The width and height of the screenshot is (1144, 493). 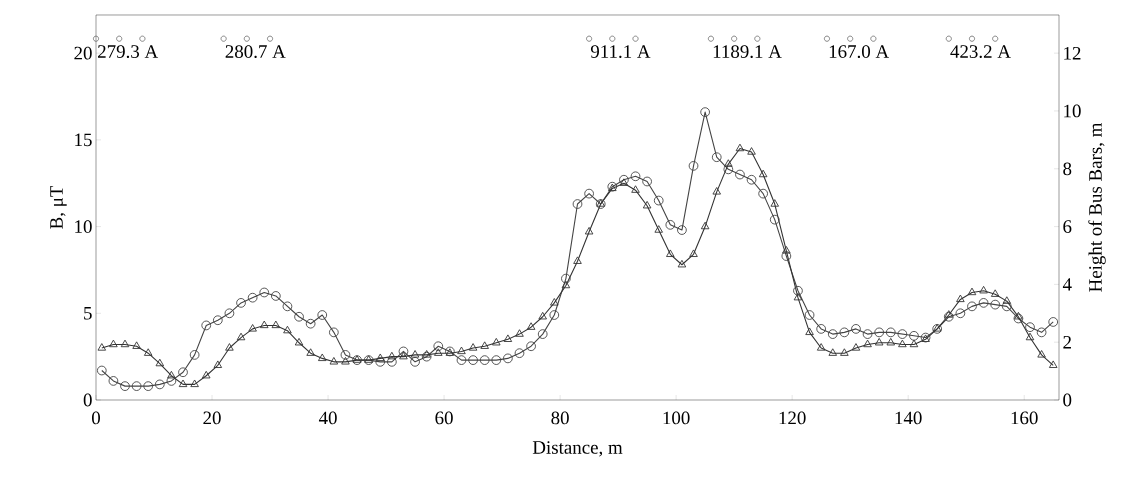 What do you see at coordinates (1067, 342) in the screenshot?
I see `y2-tick-label: 2` at bounding box center [1067, 342].